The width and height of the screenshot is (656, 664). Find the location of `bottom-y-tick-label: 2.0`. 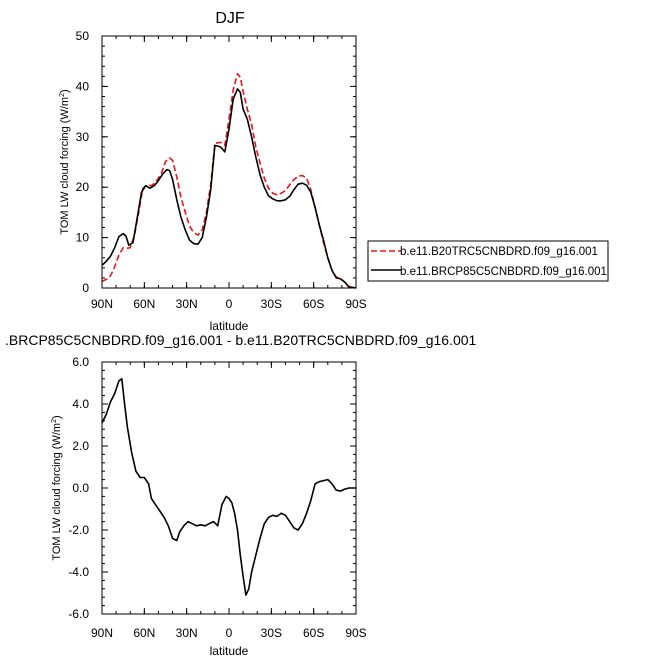

bottom-y-tick-label: 2.0 is located at coordinates (80, 446).